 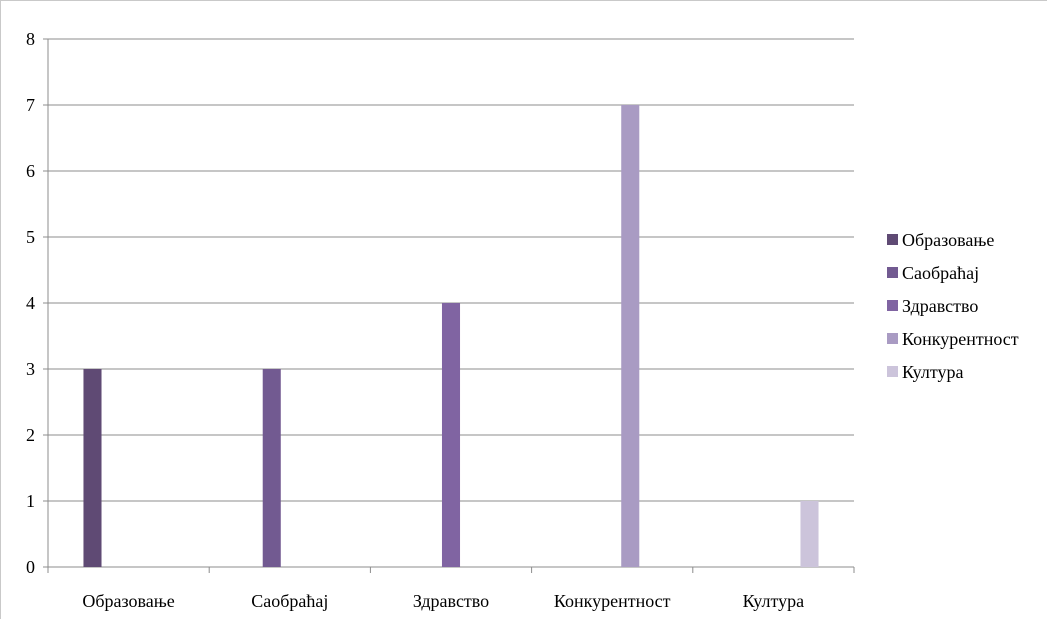 I want to click on legend-label: Образовање, so click(x=948, y=240).